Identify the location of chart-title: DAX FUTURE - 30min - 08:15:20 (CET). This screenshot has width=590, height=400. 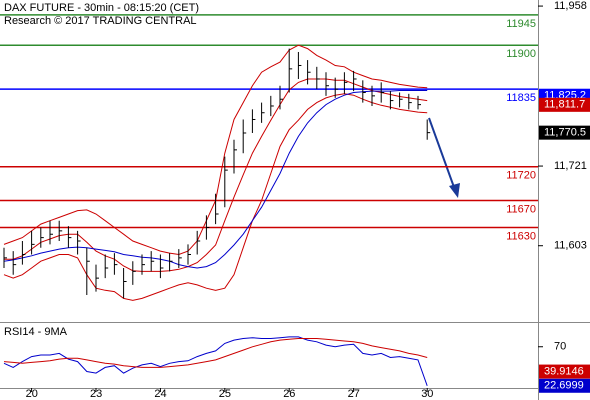
(101, 8).